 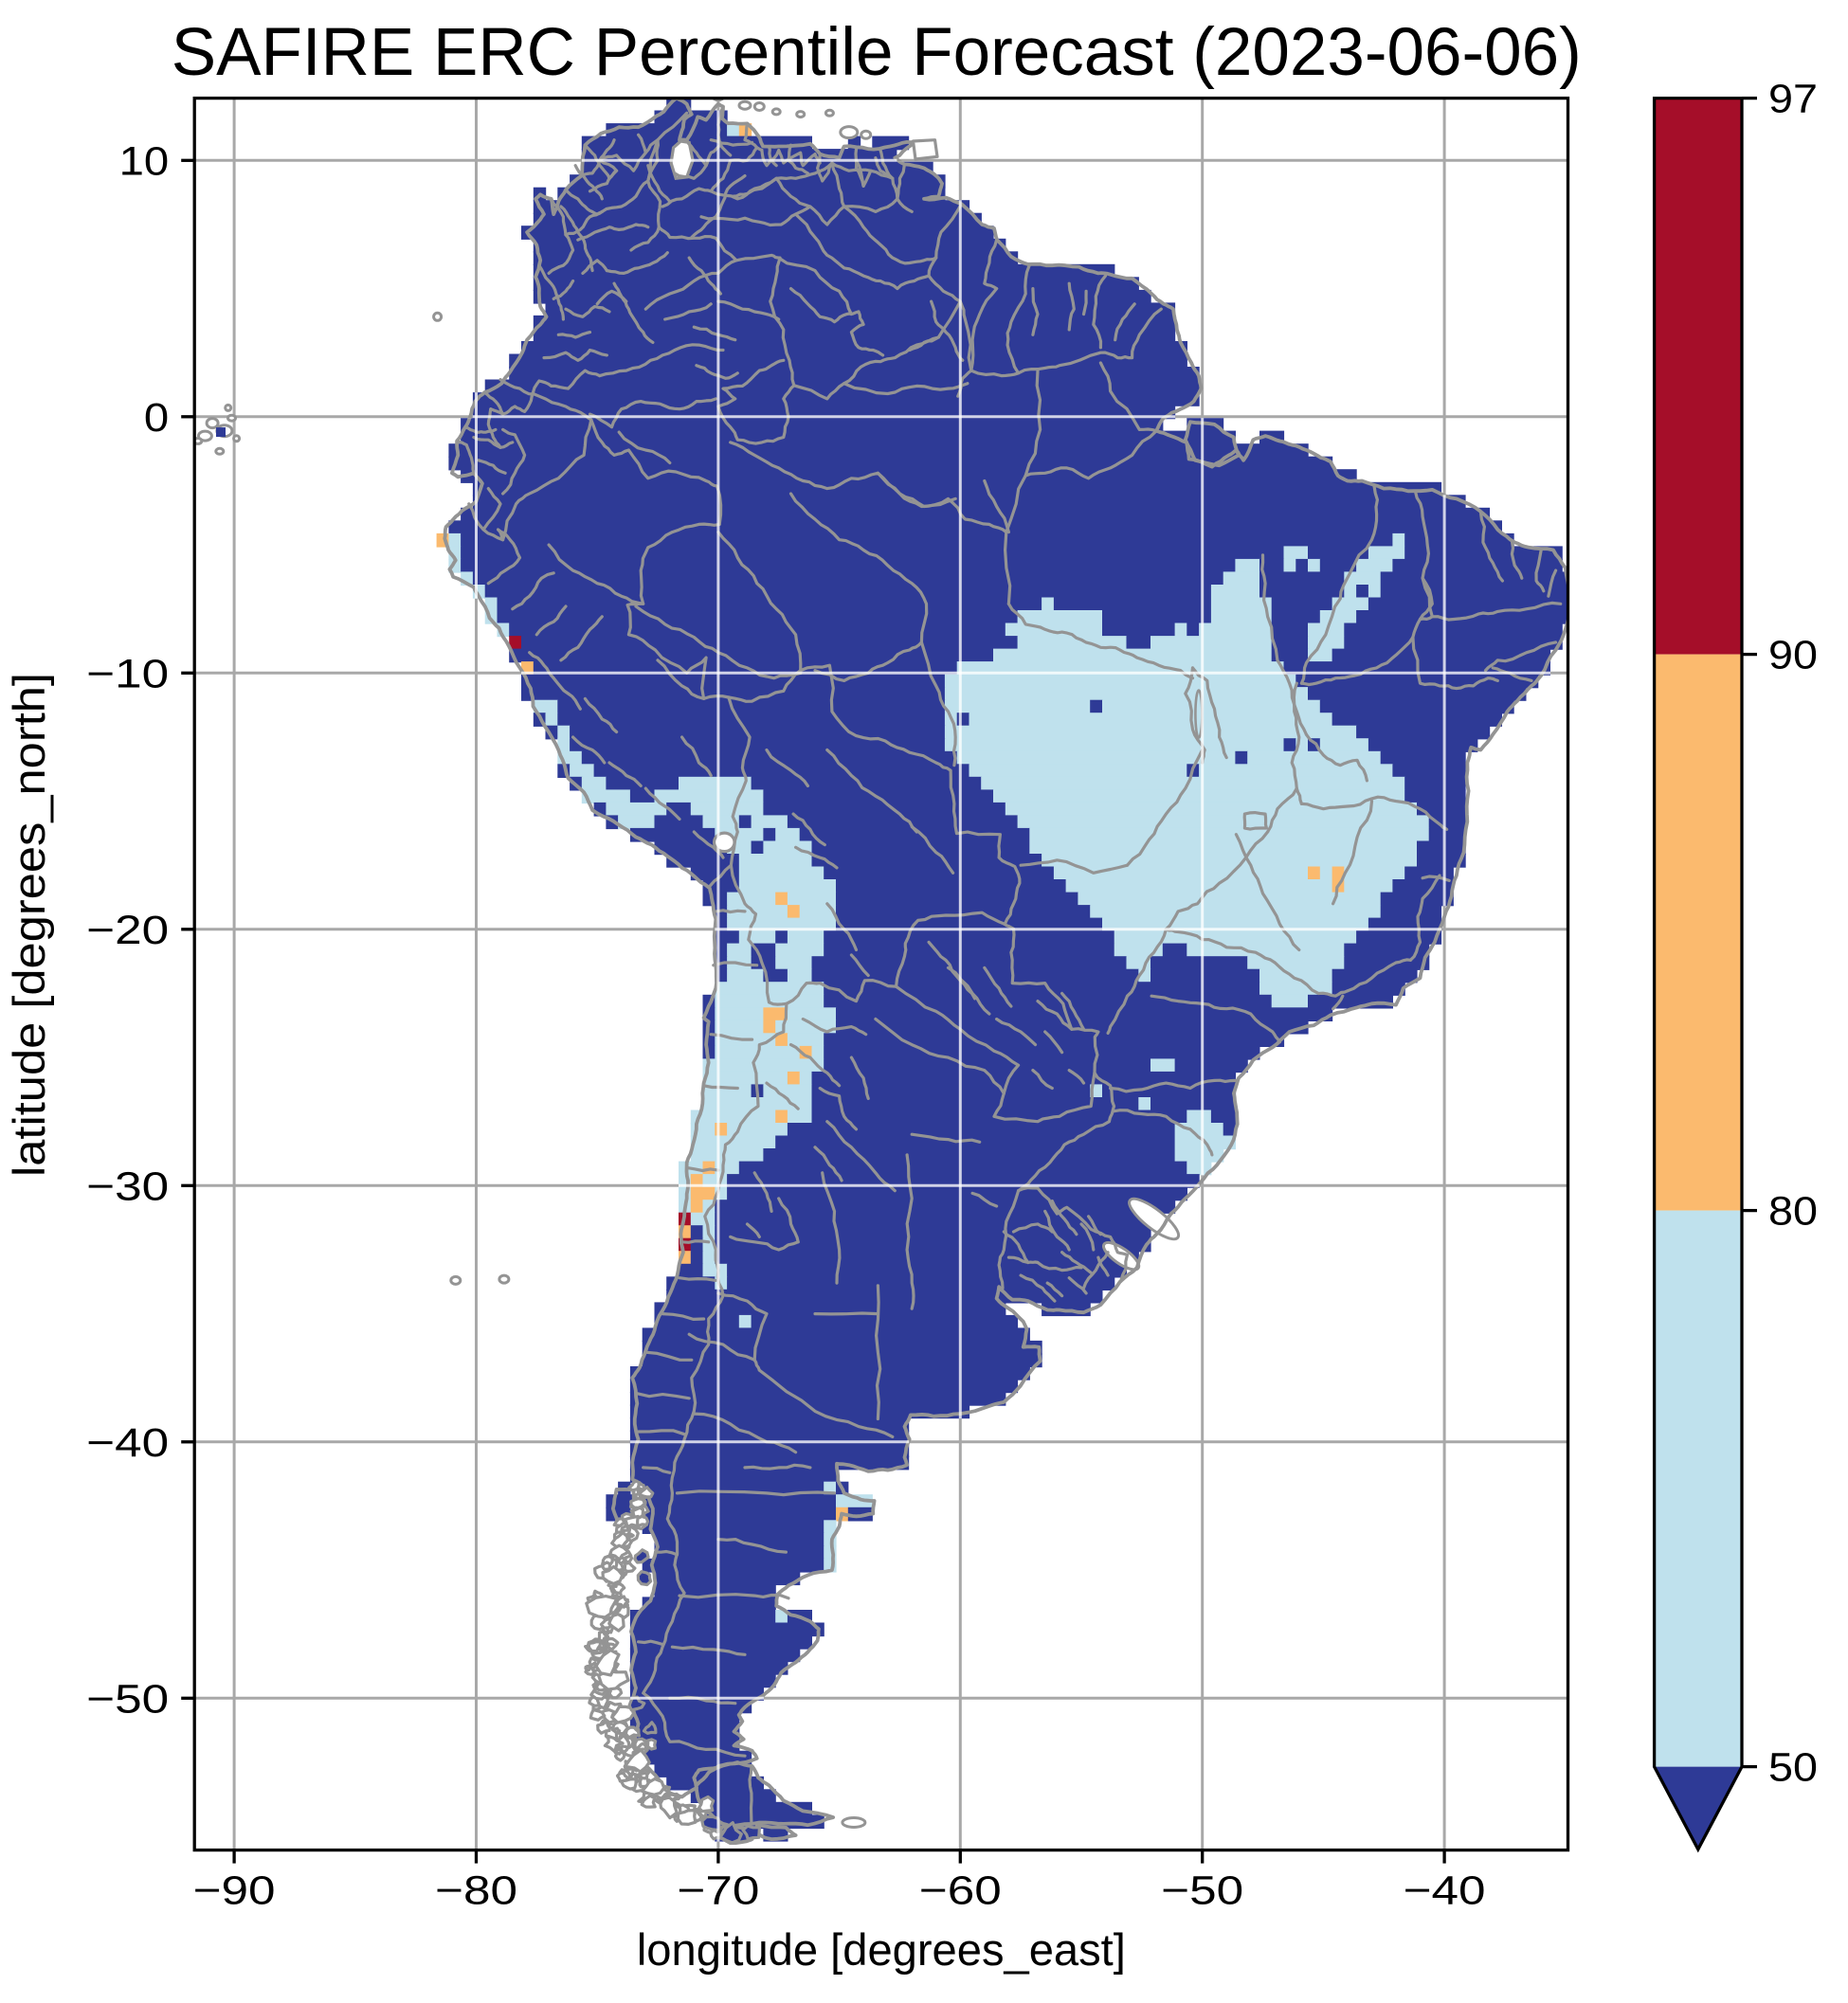 I want to click on svg-text: −30, so click(x=128, y=1186).